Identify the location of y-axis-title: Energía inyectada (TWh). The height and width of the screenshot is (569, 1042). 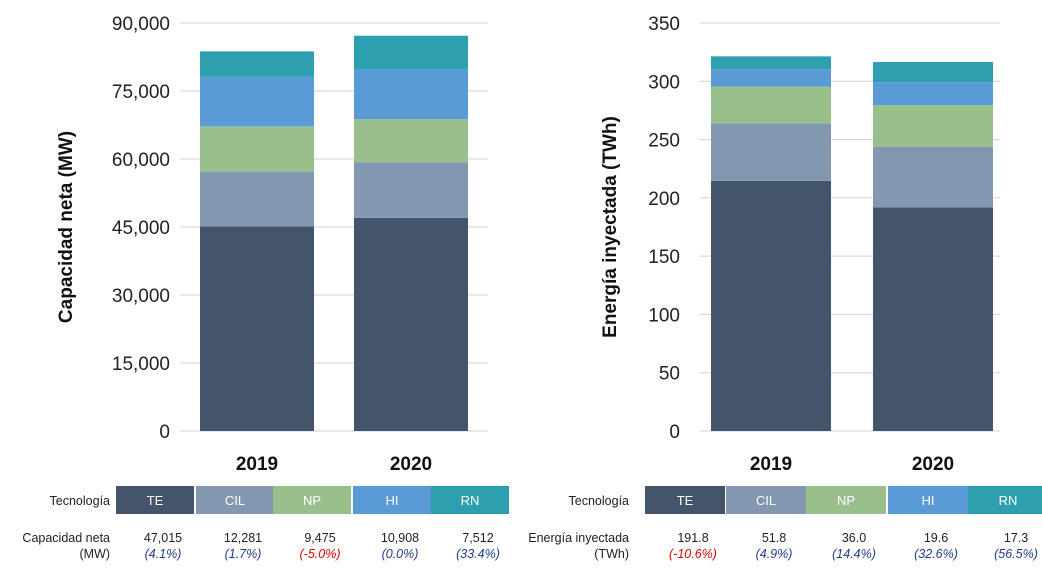
(610, 227).